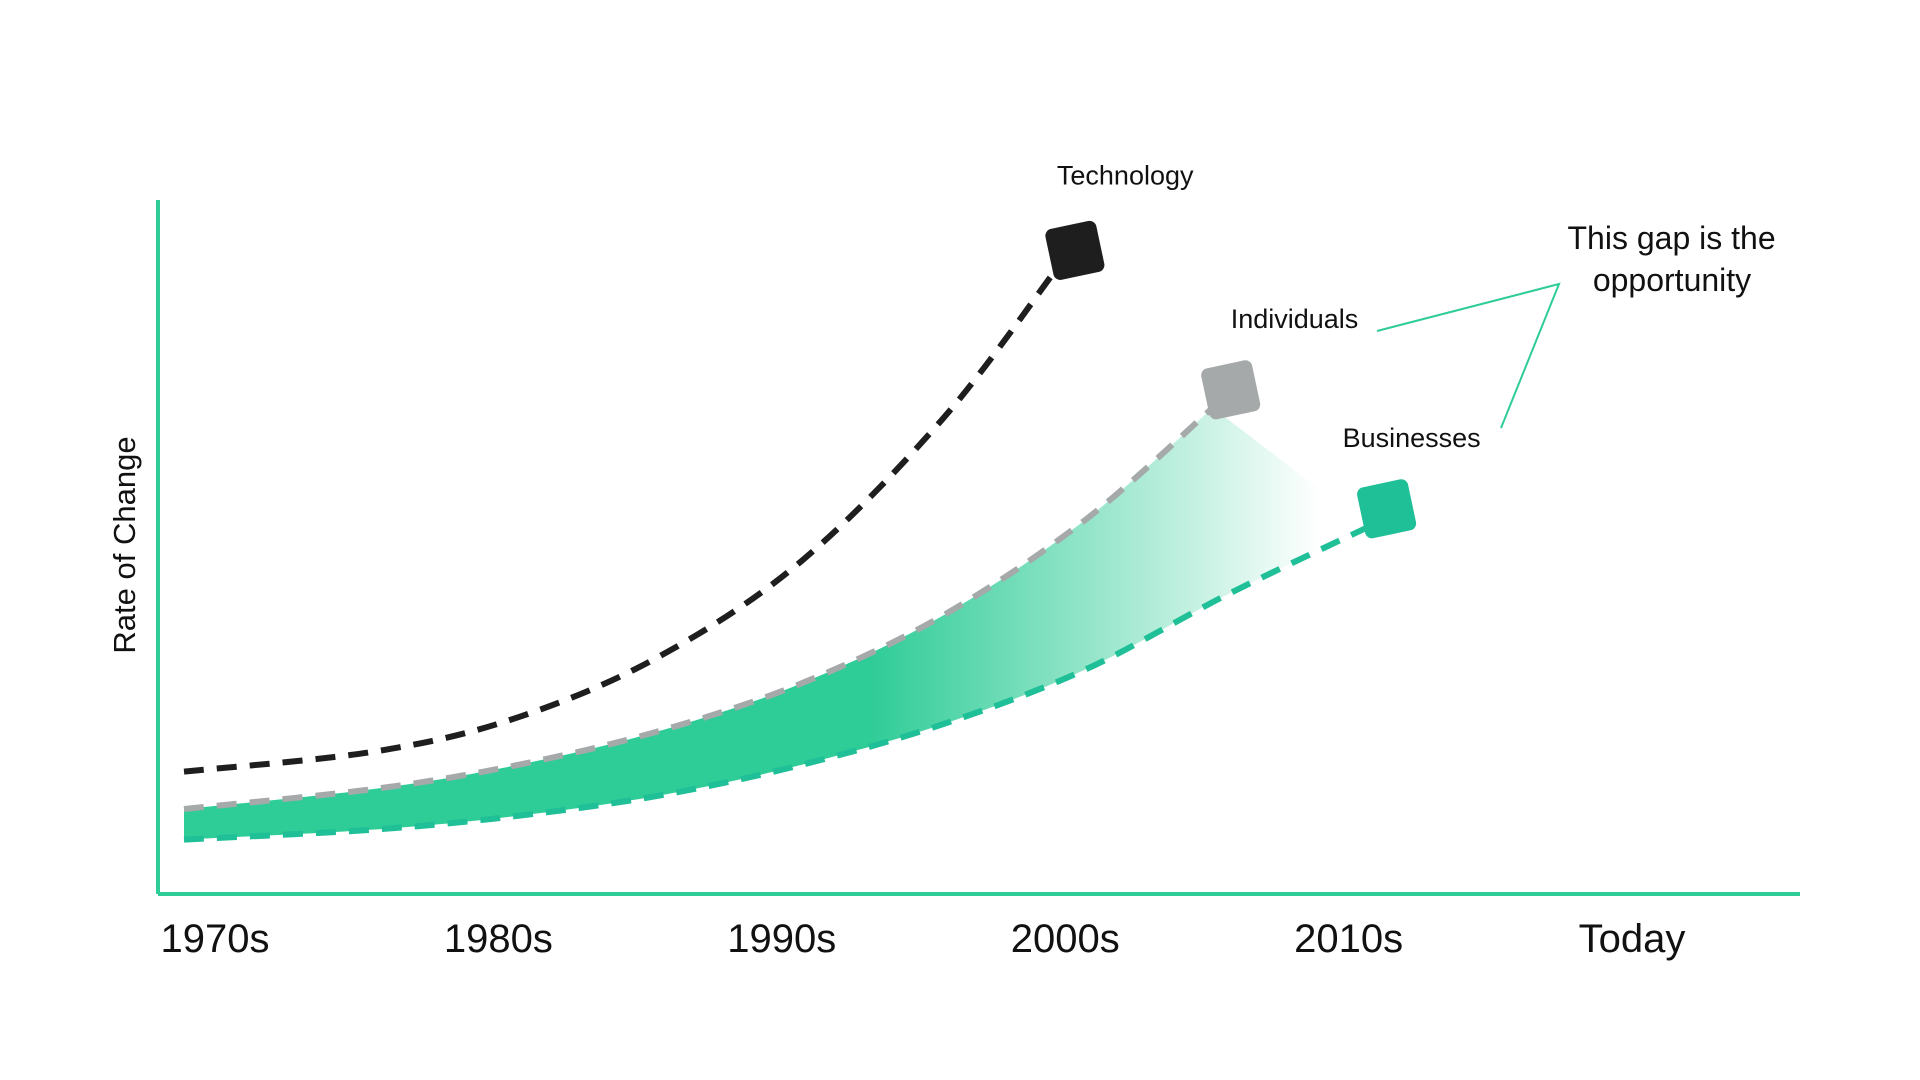 Image resolution: width=1920 pixels, height=1080 pixels. Describe the element at coordinates (1412, 438) in the screenshot. I see `series-label-businesses: Businesses` at that location.